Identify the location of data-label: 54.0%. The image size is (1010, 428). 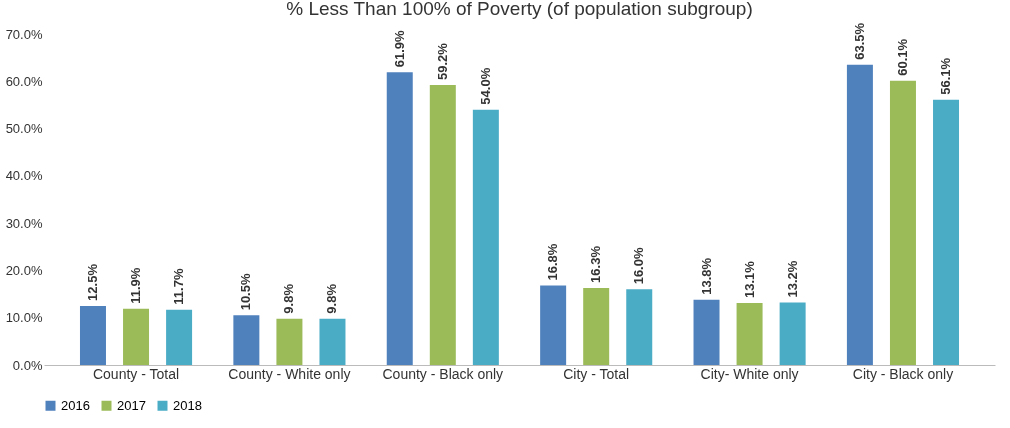
(485, 86).